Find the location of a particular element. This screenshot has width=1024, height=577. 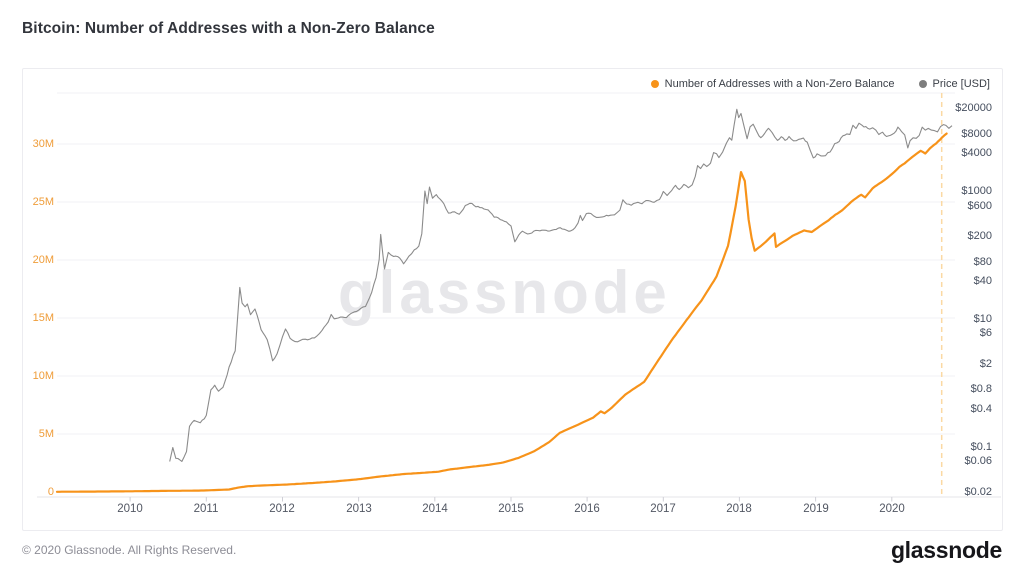

y-axis-label-left: 30M is located at coordinates (43, 144).